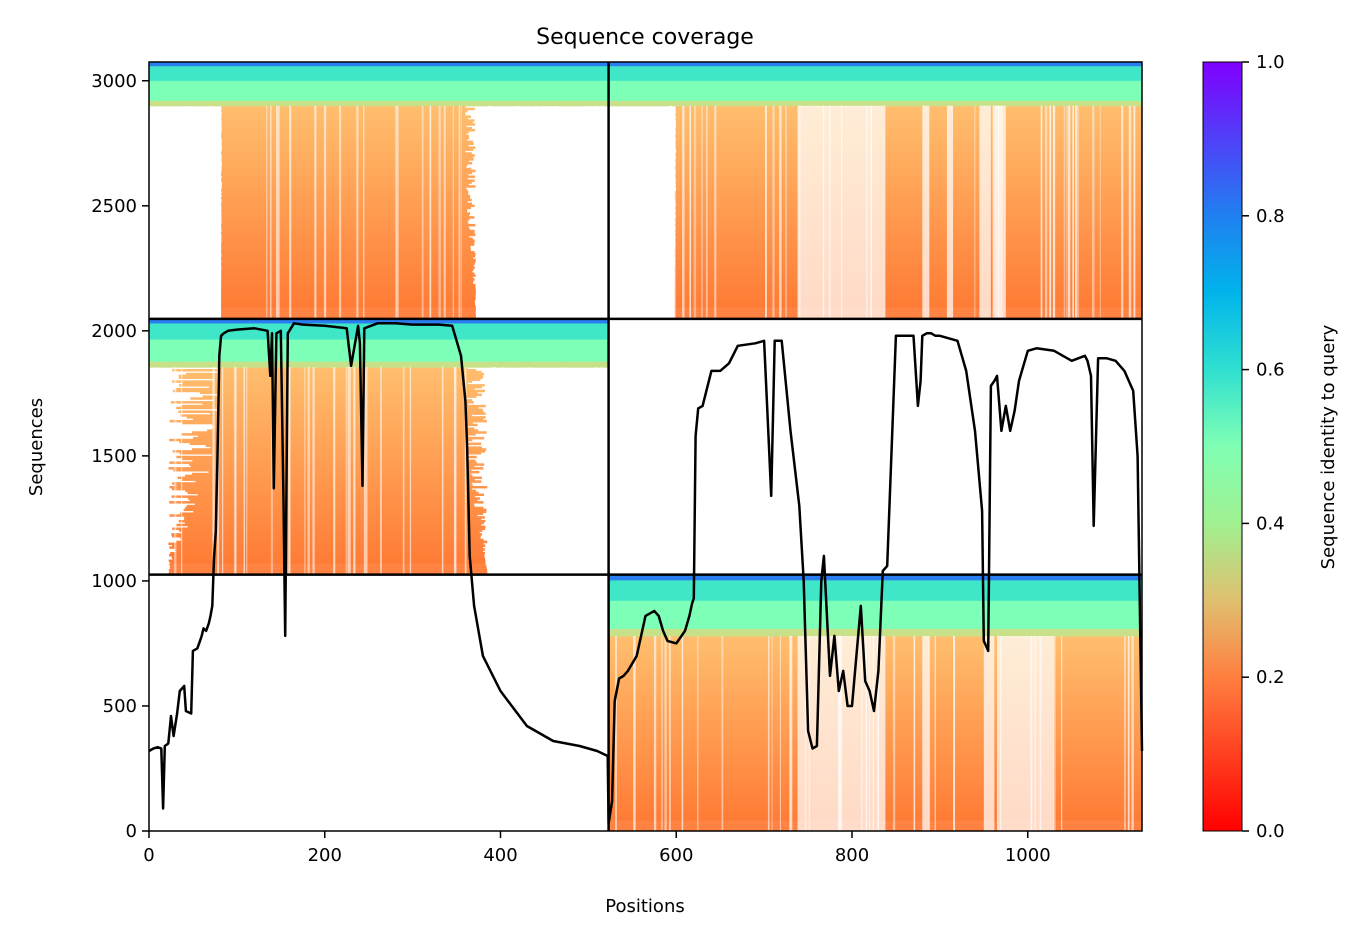 The height and width of the screenshot is (943, 1364). What do you see at coordinates (1270, 831) in the screenshot?
I see `colorbar-tick-label: 0.0` at bounding box center [1270, 831].